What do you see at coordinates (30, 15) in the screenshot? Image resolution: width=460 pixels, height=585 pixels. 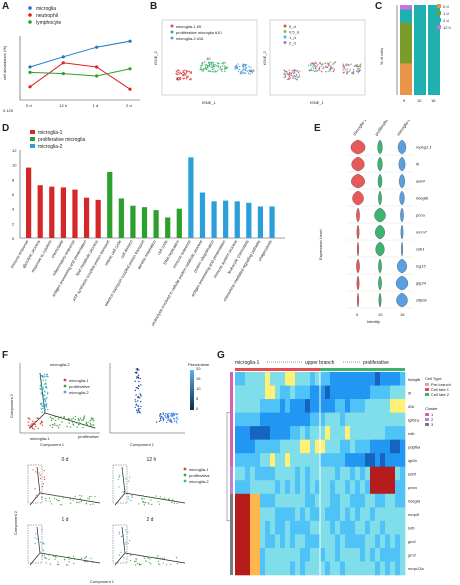 I see `a-legend-marker` at bounding box center [30, 15].